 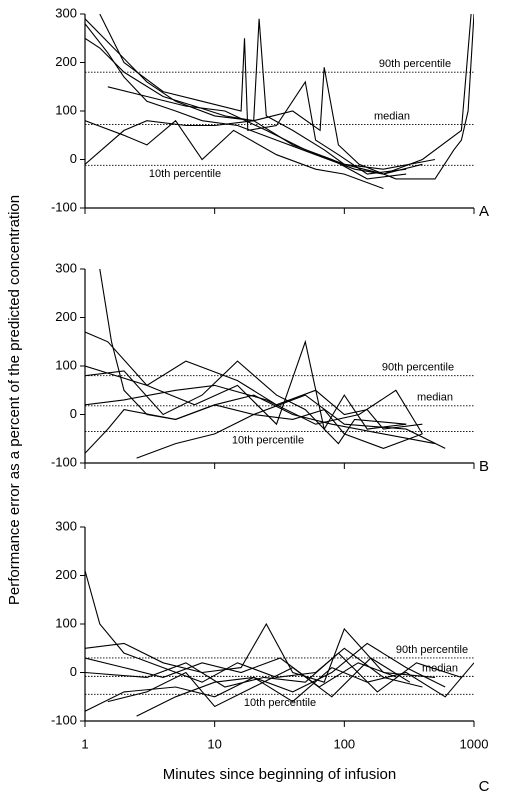 I want to click on panel-letter: B, so click(x=484, y=466).